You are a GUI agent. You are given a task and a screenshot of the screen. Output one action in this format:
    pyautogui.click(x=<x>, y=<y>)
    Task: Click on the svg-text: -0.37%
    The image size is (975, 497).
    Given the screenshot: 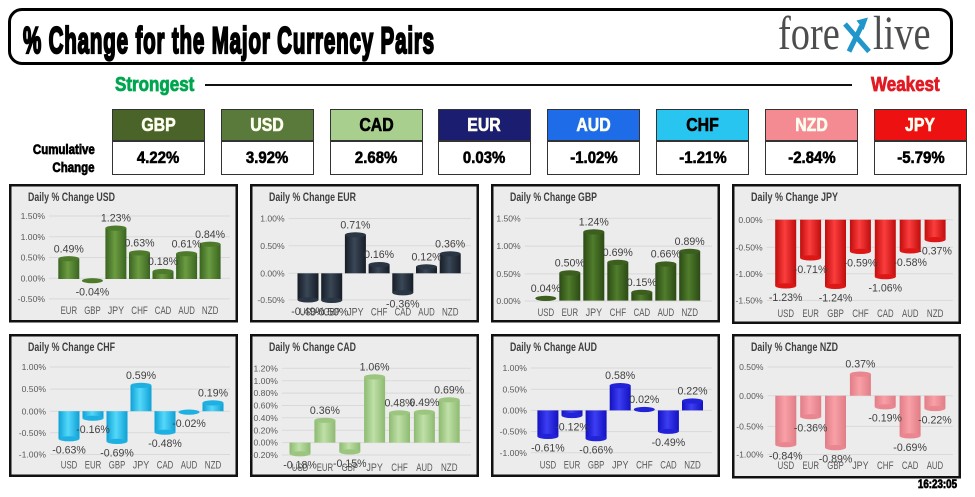 What is the action you would take?
    pyautogui.click(x=935, y=252)
    